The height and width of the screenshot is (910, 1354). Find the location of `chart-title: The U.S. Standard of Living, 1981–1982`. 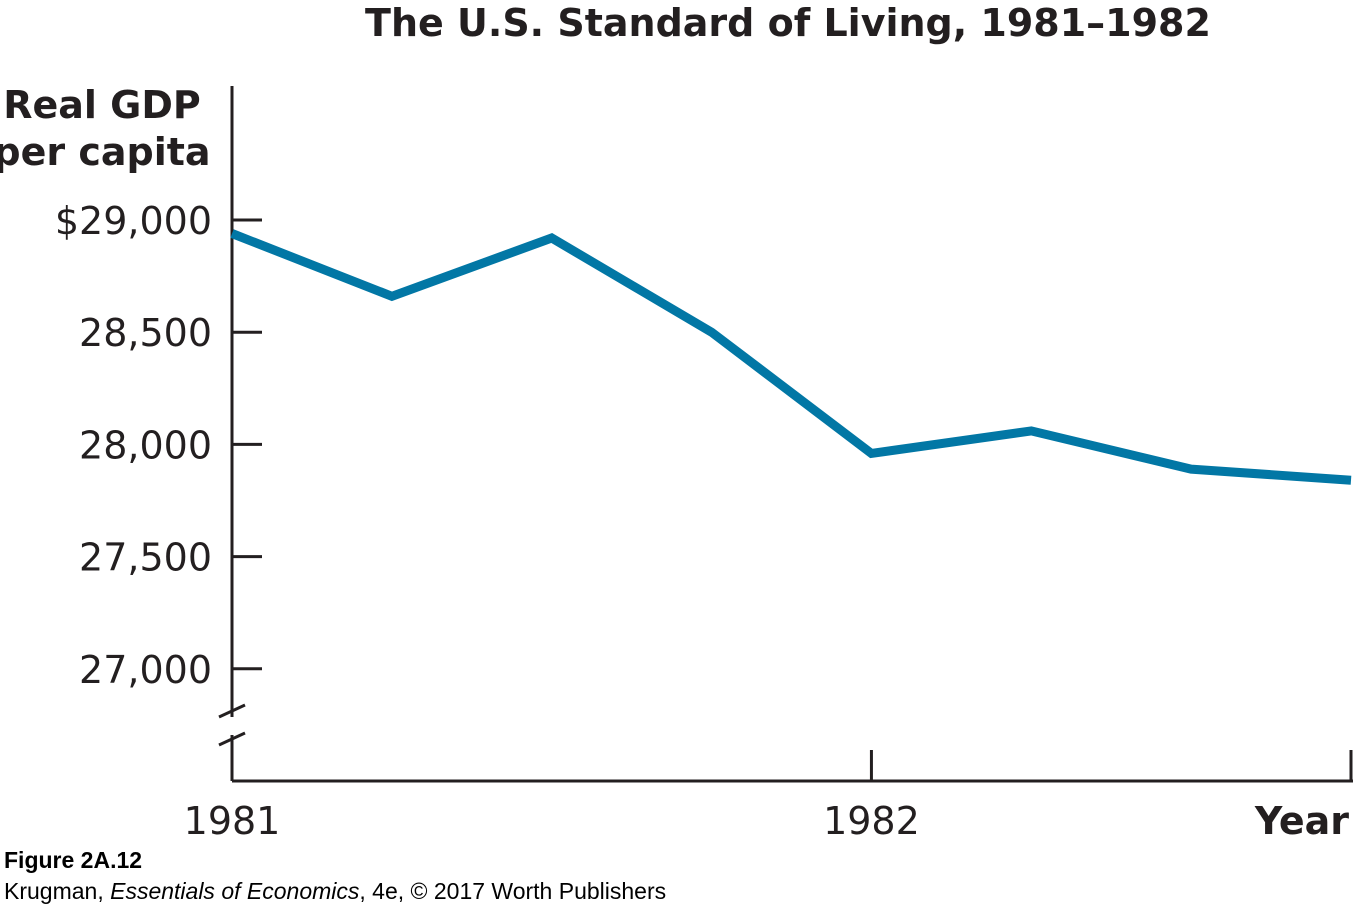

chart-title: The U.S. Standard of Living, 1981–1982 is located at coordinates (788, 23).